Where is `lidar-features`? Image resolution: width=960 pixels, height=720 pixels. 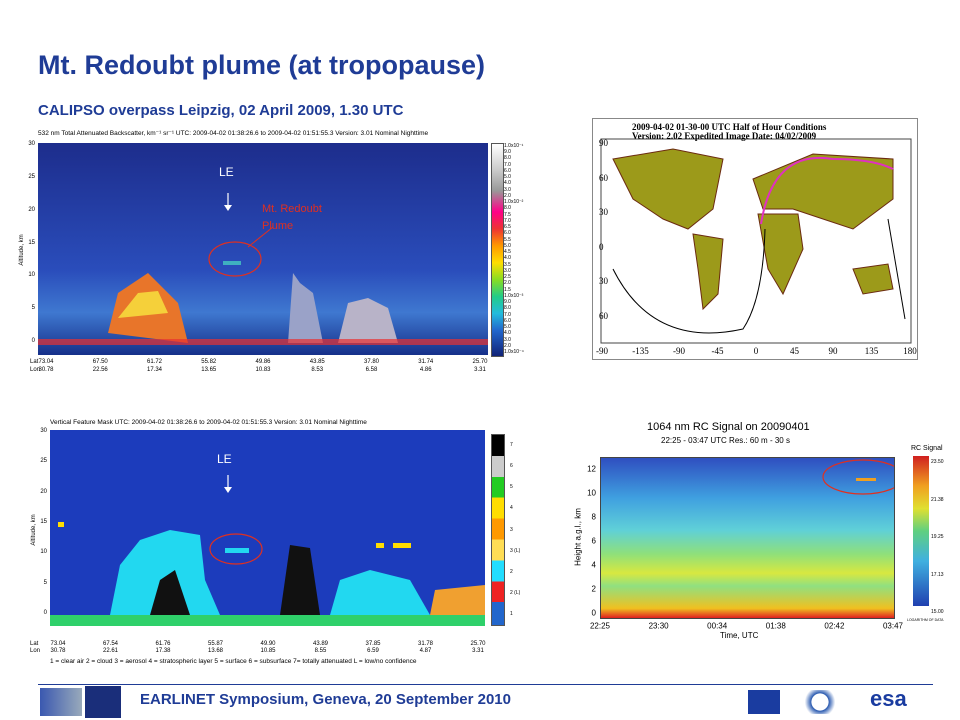
lidar-features is located at coordinates (858, 477).